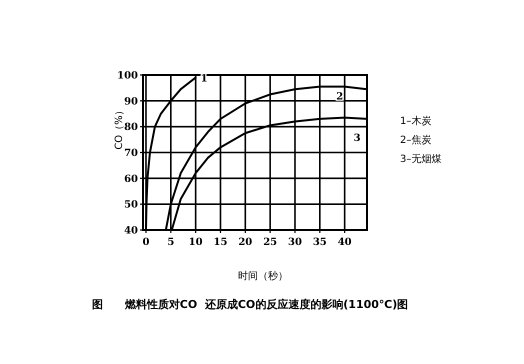 This screenshot has width=524, height=364. Describe the element at coordinates (345, 242) in the screenshot. I see `x-tick-label: 40` at that location.